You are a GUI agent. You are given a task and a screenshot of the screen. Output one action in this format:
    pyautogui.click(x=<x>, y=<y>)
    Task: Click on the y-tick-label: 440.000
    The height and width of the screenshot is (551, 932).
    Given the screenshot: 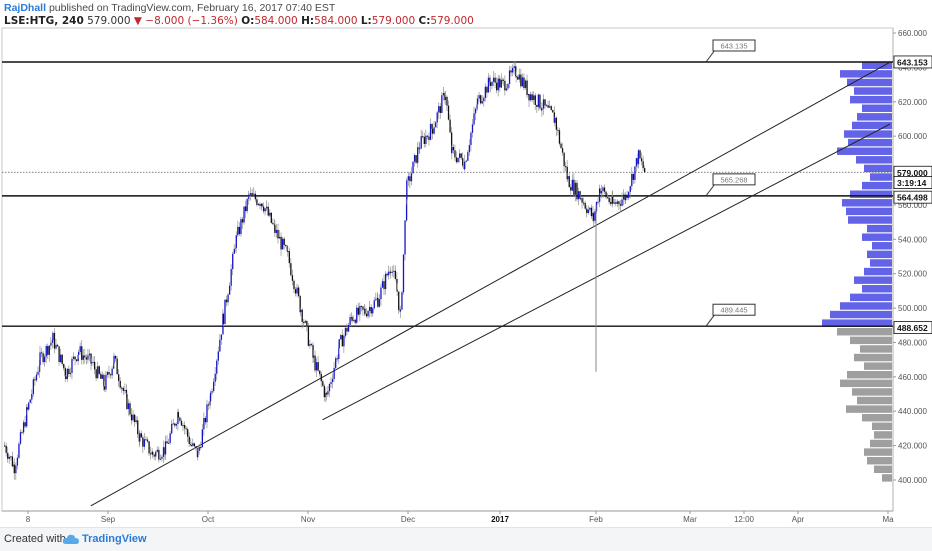 What is the action you would take?
    pyautogui.click(x=912, y=411)
    